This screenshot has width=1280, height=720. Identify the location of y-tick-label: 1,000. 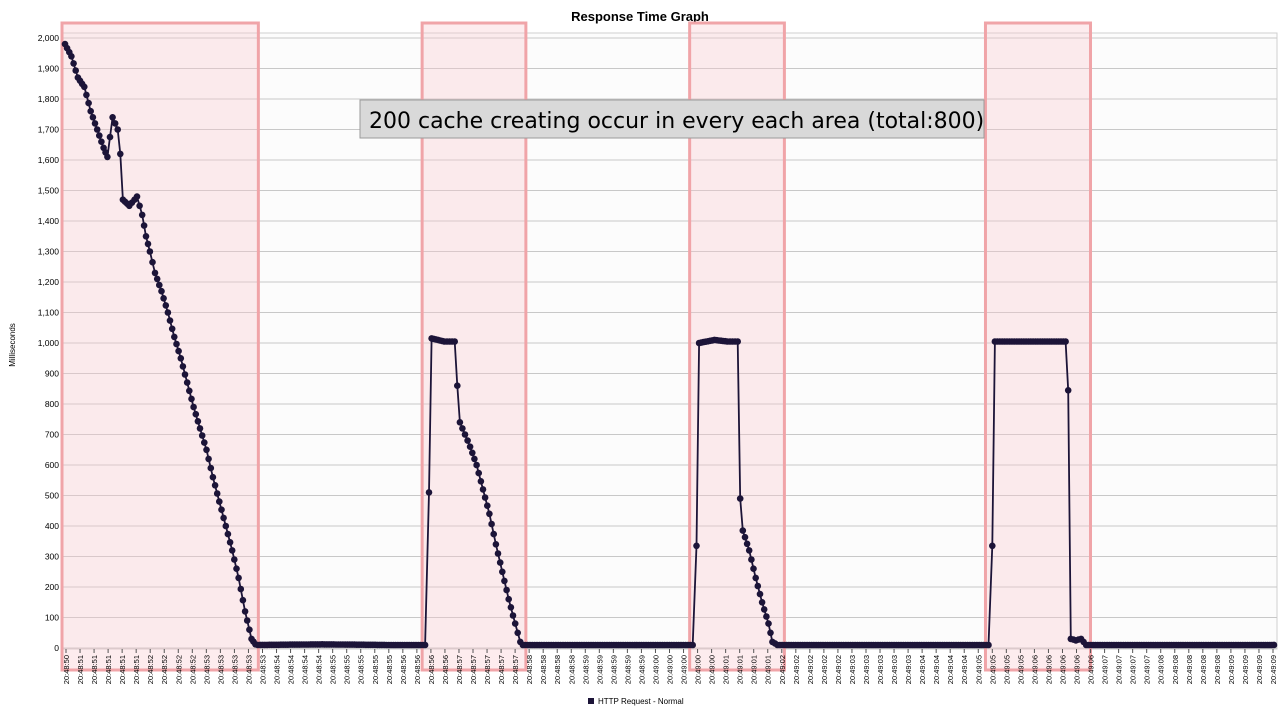
(49, 343).